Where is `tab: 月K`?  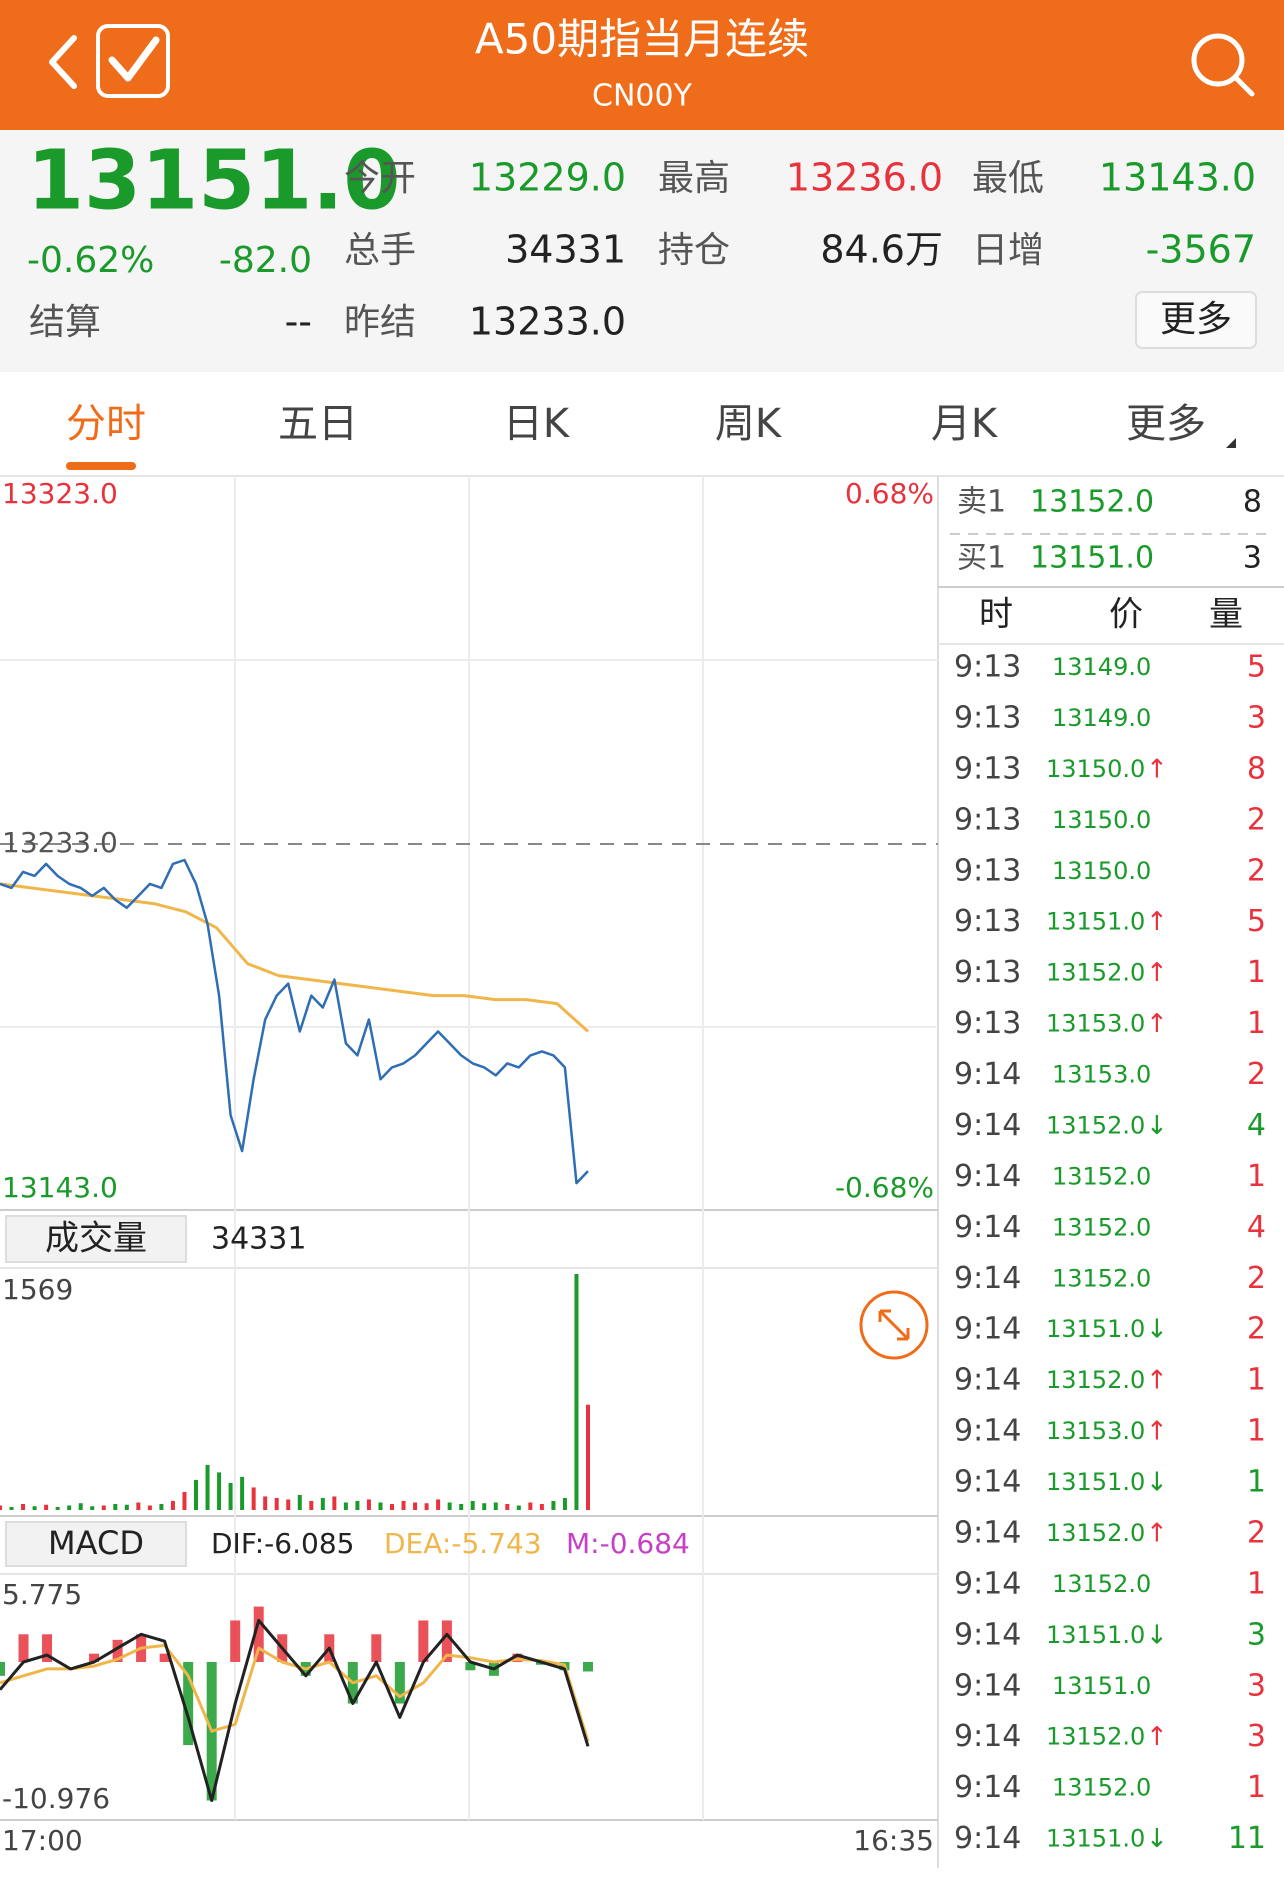 tab: 月K is located at coordinates (965, 424).